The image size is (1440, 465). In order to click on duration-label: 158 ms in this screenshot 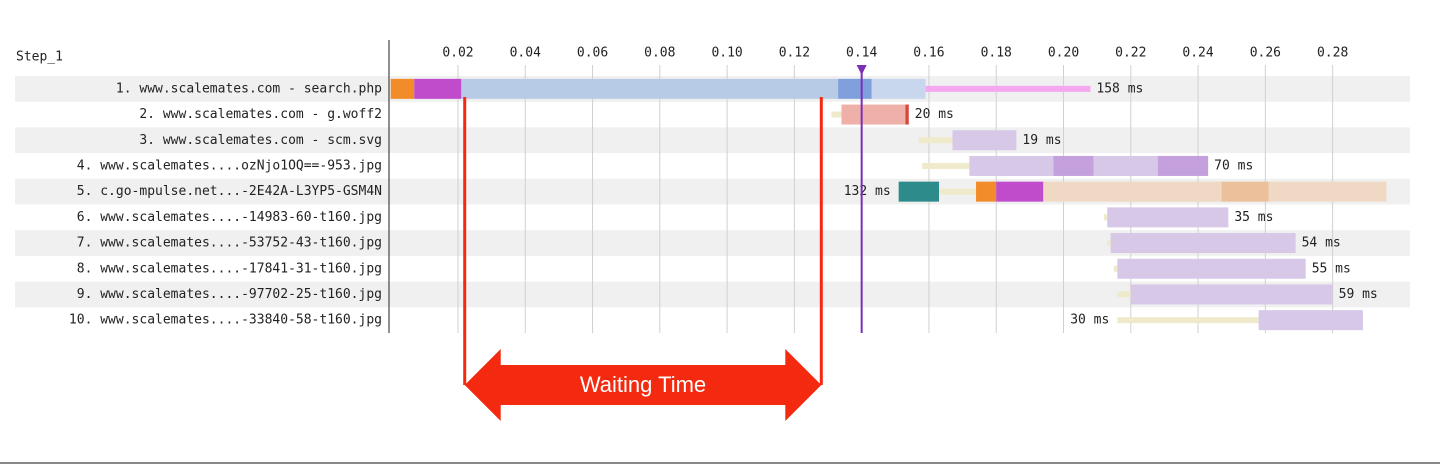, I will do `click(1119, 88)`.